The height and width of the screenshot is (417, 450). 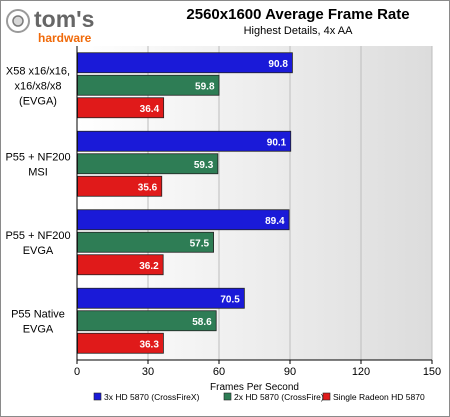 What do you see at coordinates (298, 31) in the screenshot?
I see `chart-subtitle: Highest Details, 4x AA` at bounding box center [298, 31].